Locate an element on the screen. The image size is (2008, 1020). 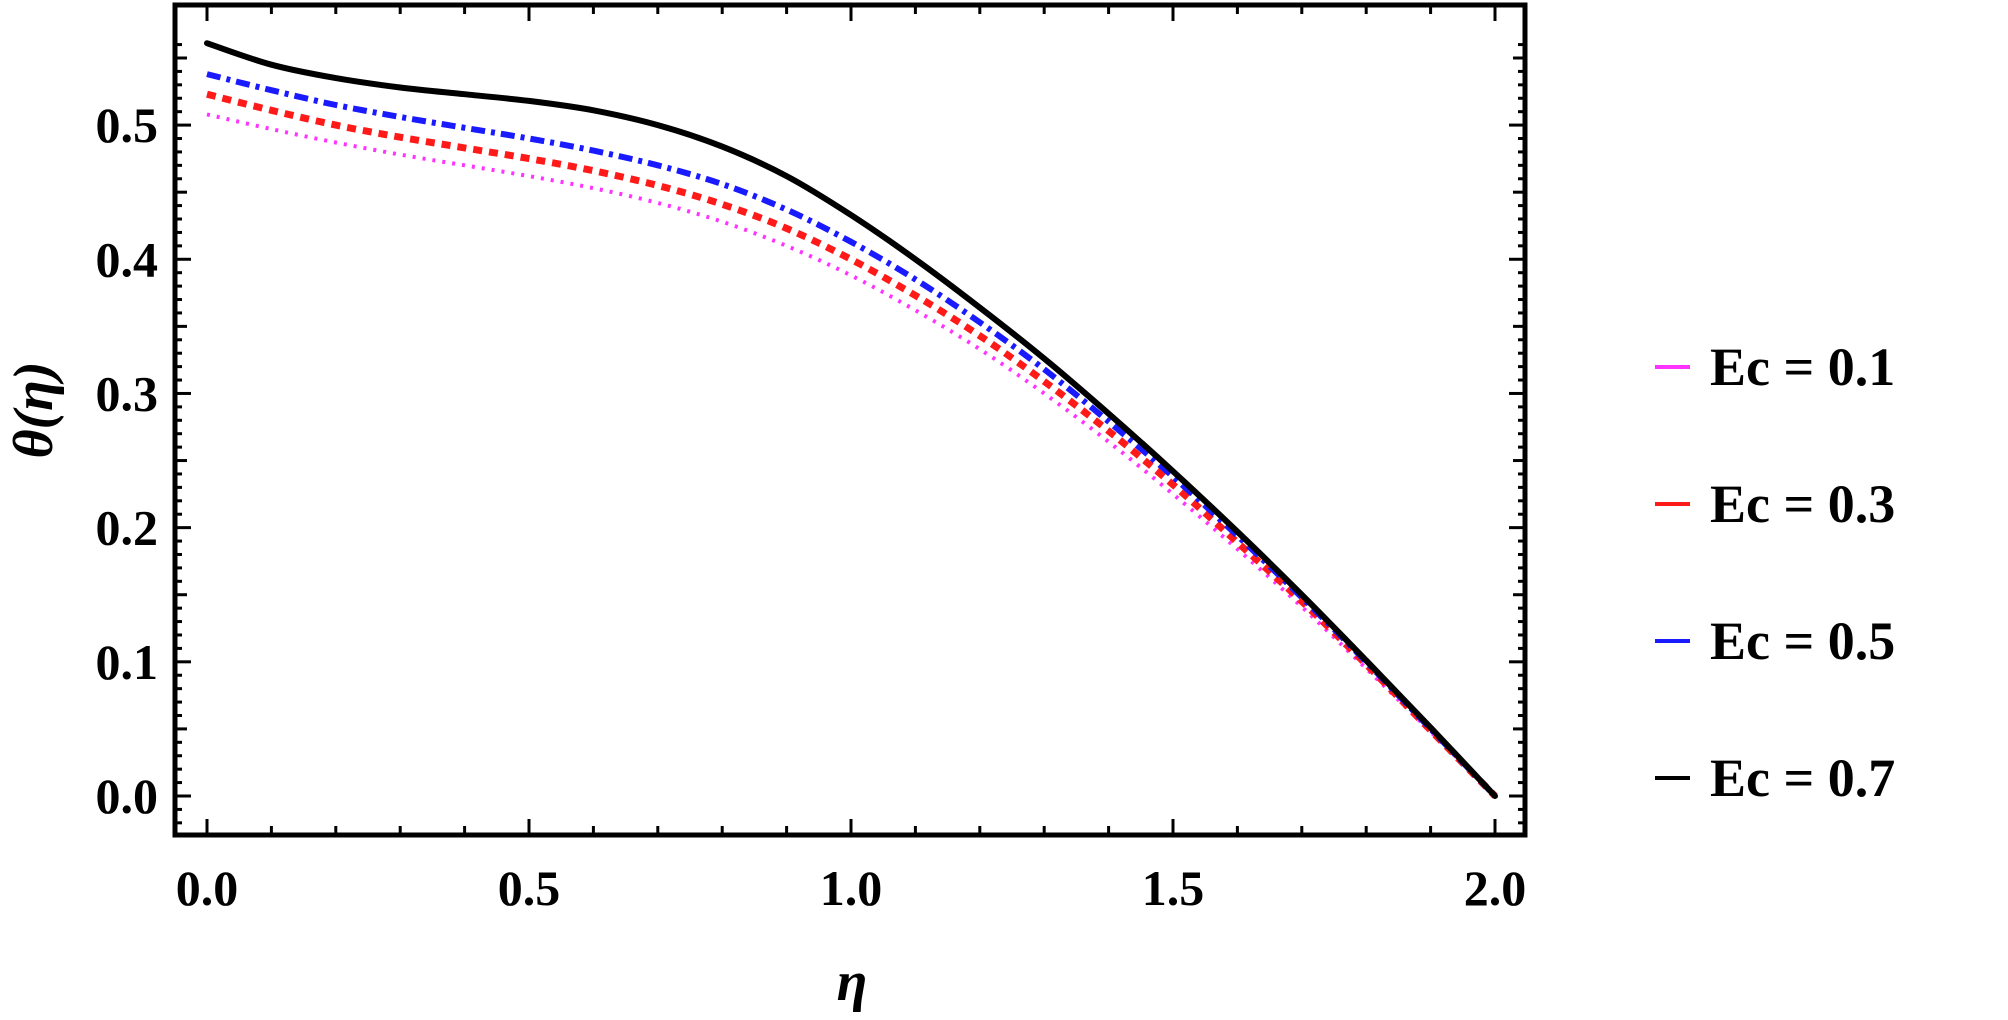
legend-label-1: Ec = 0.1 is located at coordinates (1802, 367).